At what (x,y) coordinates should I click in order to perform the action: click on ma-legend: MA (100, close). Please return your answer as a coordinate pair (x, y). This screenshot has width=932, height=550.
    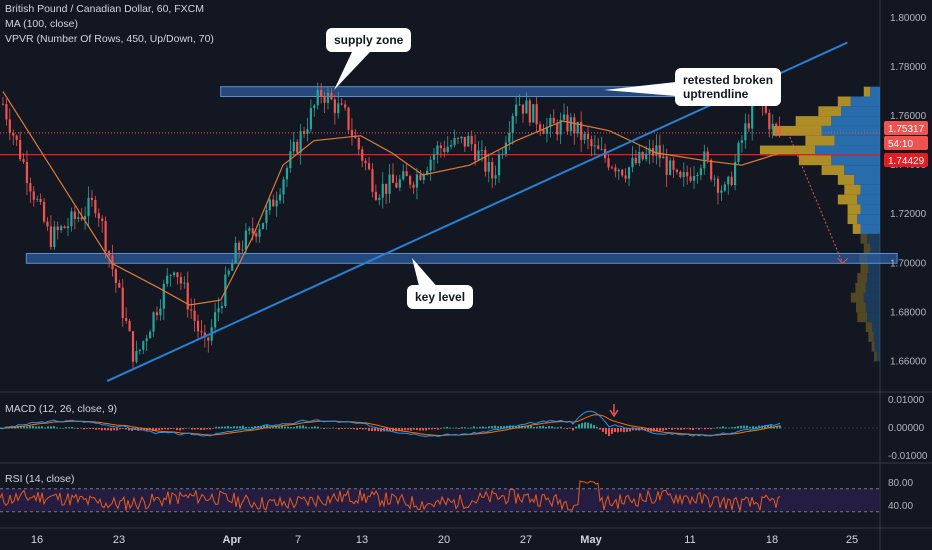
    Looking at the image, I should click on (41, 24).